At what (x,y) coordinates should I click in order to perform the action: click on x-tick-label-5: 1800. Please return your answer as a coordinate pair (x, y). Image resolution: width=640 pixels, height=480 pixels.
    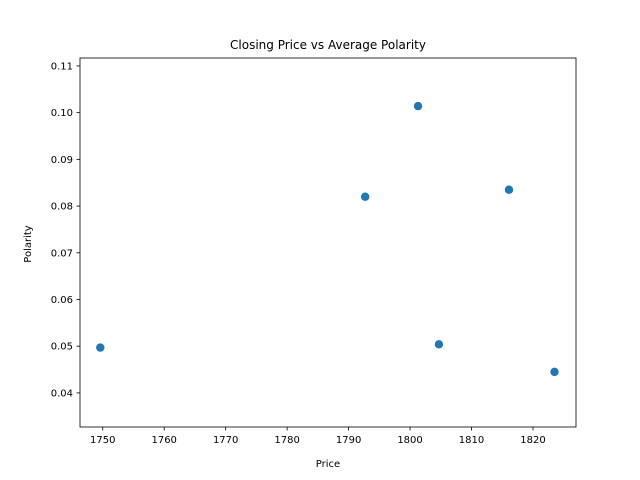
    Looking at the image, I should click on (409, 440).